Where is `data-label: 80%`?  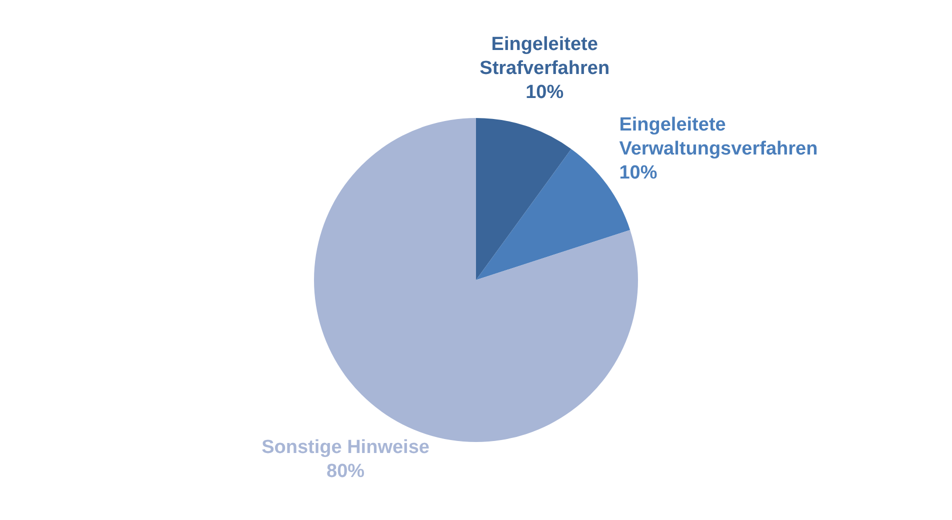 data-label: 80% is located at coordinates (345, 471).